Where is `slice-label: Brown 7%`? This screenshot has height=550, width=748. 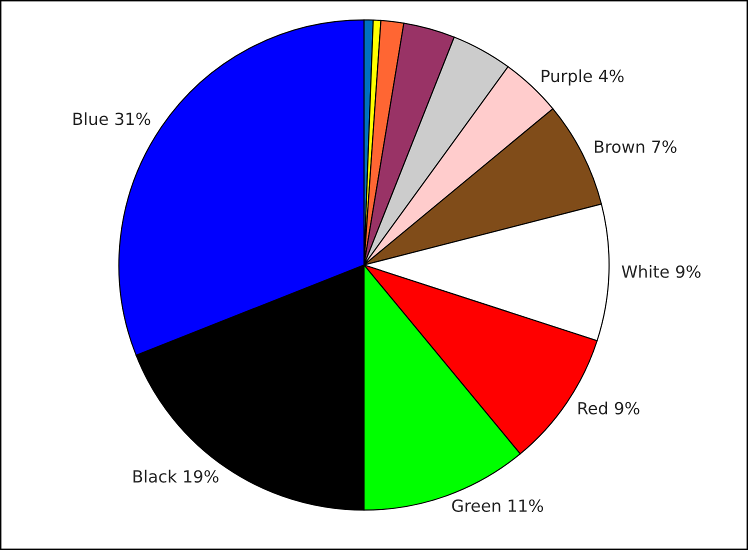 slice-label: Brown 7% is located at coordinates (635, 146).